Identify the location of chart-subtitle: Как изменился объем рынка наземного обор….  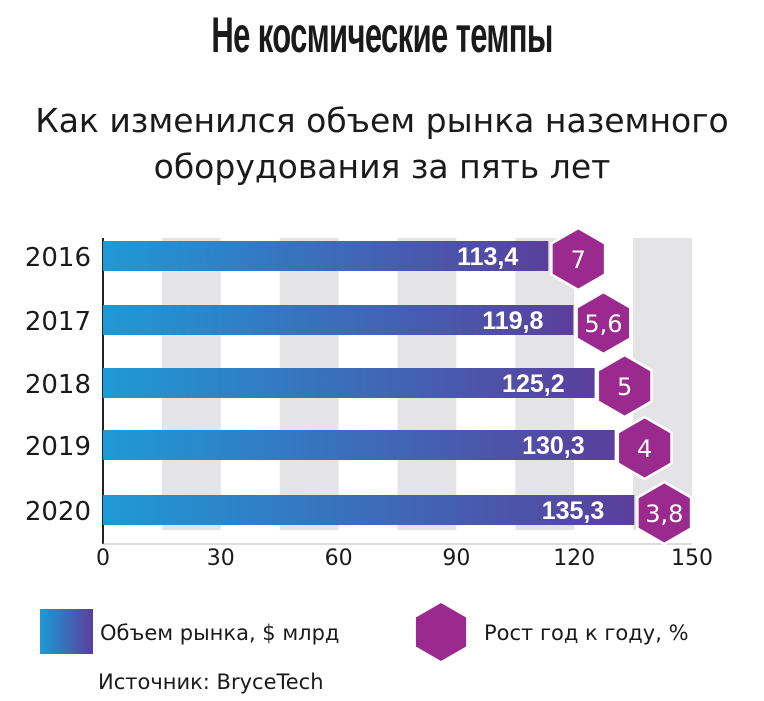
(382, 144).